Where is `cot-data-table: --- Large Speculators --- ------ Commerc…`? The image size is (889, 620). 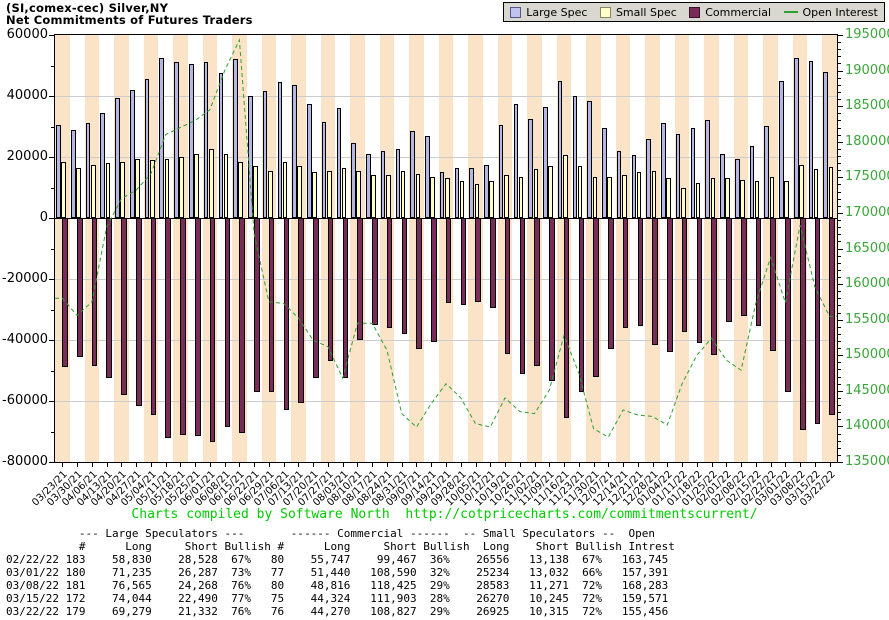 cot-data-table: --- Large Speculators --- ------ Commerc… is located at coordinates (340, 572).